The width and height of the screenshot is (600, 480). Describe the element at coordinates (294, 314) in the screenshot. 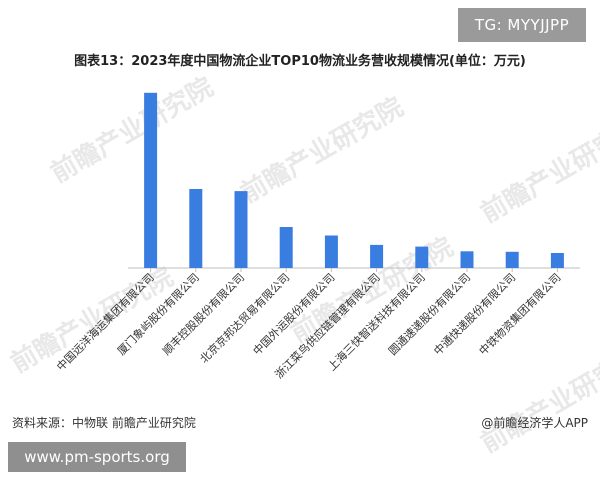

I see `x-tick-label: 中国外运股份有限公司` at that location.